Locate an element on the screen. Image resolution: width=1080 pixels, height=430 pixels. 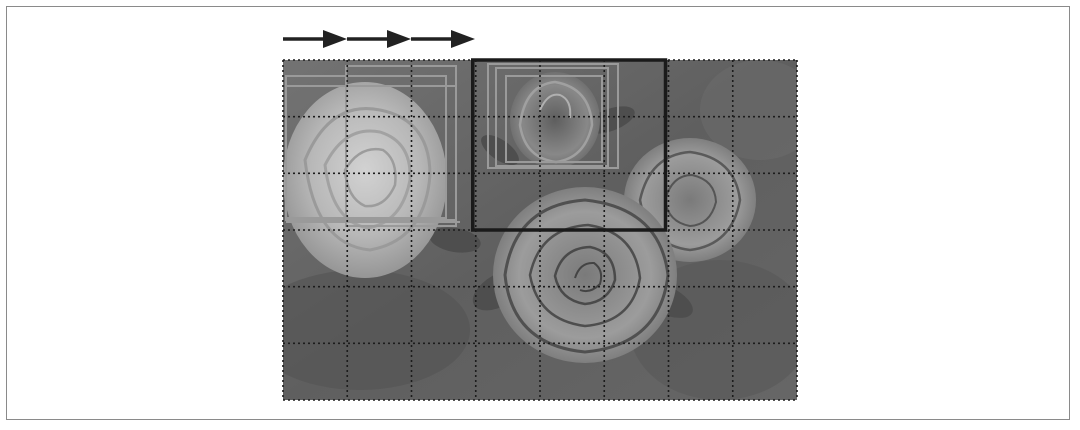
sliding-window is located at coordinates (569, 145).